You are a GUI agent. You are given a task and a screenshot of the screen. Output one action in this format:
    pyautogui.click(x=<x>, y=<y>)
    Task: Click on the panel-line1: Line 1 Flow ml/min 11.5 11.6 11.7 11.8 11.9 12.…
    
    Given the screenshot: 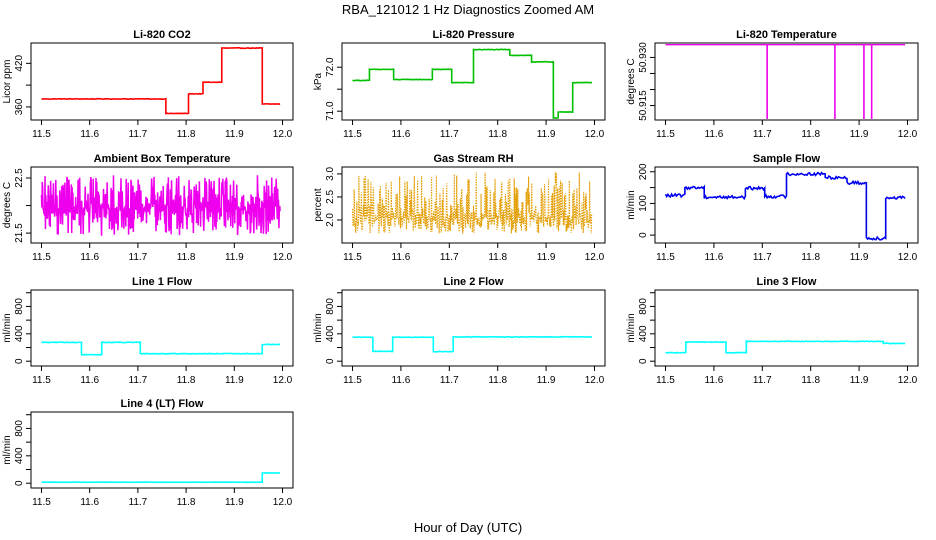 What is the action you would take?
    pyautogui.click(x=148, y=331)
    